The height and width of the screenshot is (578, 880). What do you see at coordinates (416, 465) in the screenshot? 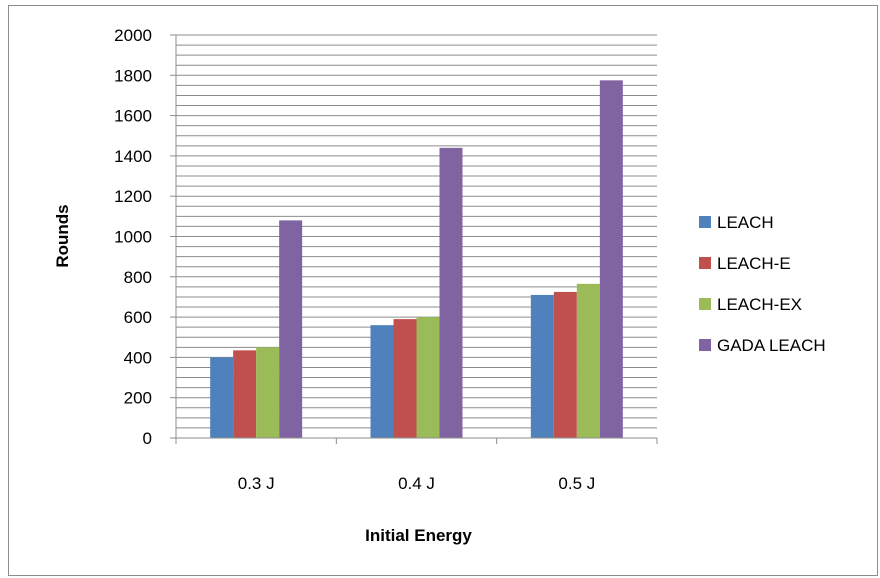
I see `x-tick-labels: 0.3 J 0.4 J 0.5 J` at bounding box center [416, 465].